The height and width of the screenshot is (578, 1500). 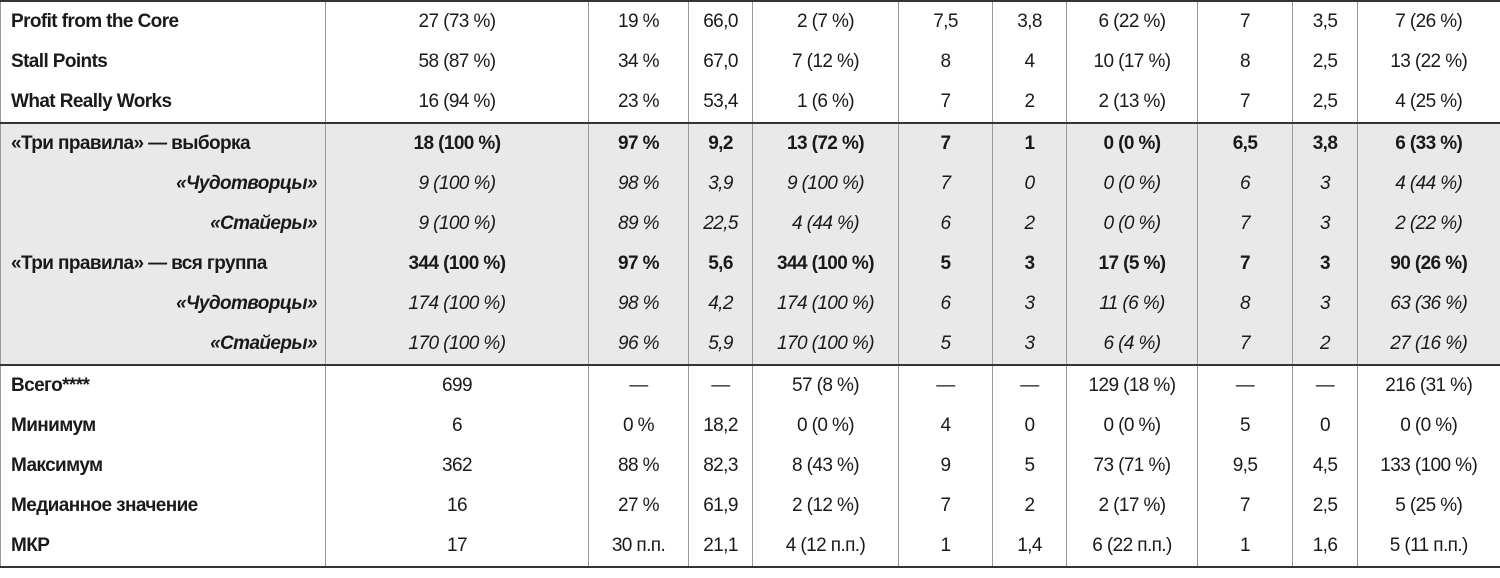 I want to click on table-cell: 82,3, so click(x=720, y=466).